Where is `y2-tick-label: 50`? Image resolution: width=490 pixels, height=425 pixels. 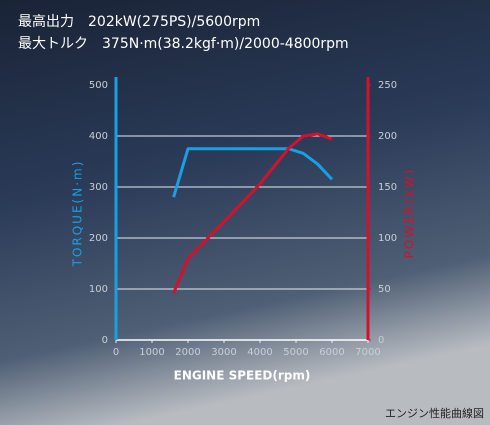
y2-tick-label: 50 is located at coordinates (384, 289).